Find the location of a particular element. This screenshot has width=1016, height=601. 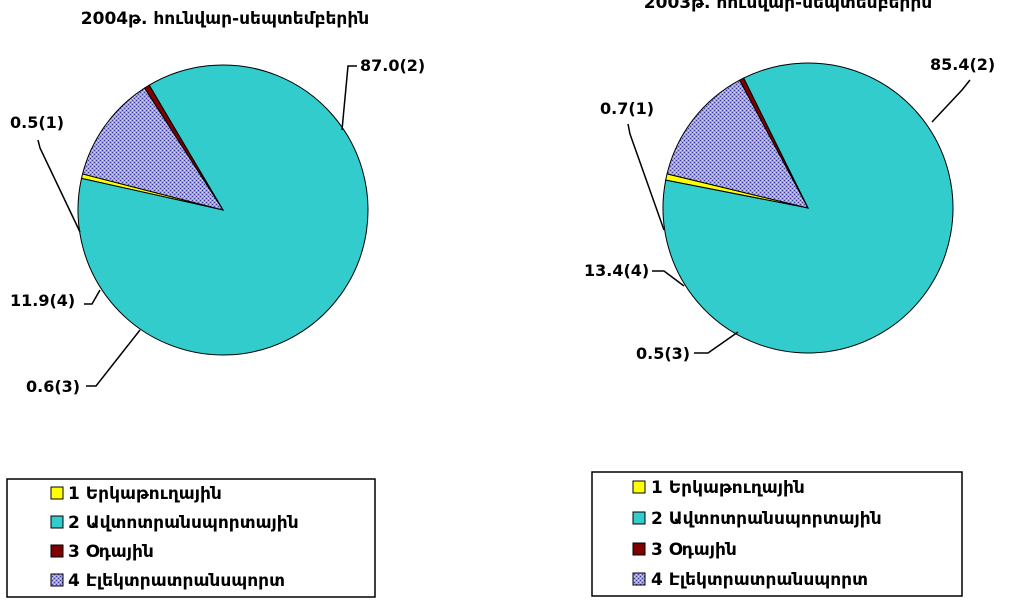

pie-slice-2003-electric is located at coordinates (737, 144).